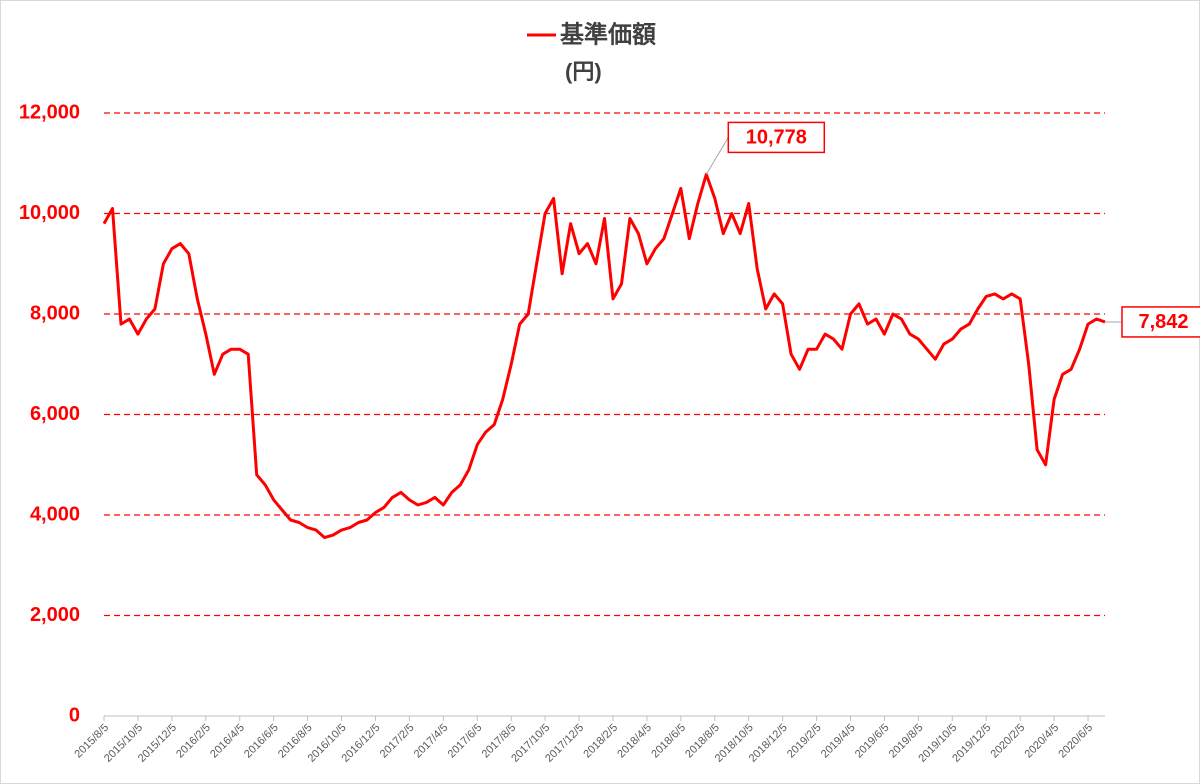 The image size is (1200, 784). Describe the element at coordinates (74, 715) in the screenshot. I see `y-tick-label: 0` at that location.